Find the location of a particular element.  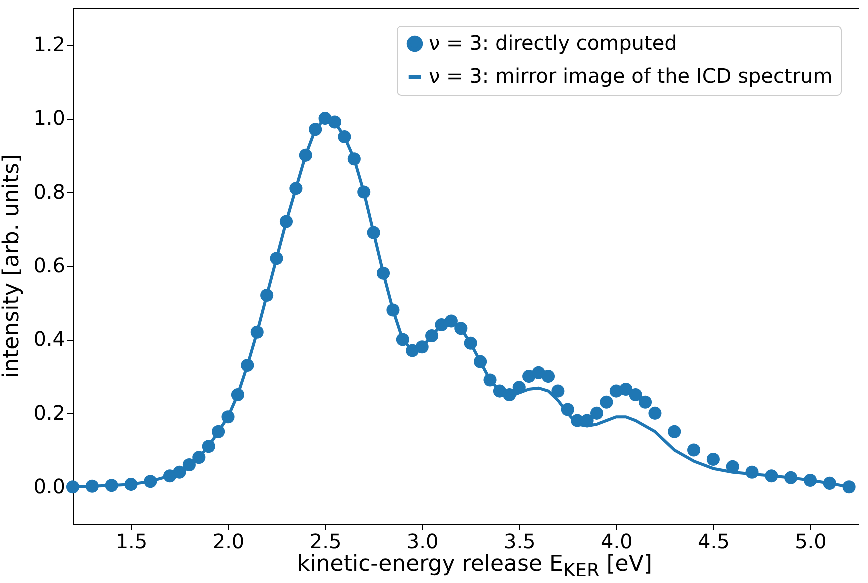

y-tick-label: 0.6 is located at coordinates (50, 266).